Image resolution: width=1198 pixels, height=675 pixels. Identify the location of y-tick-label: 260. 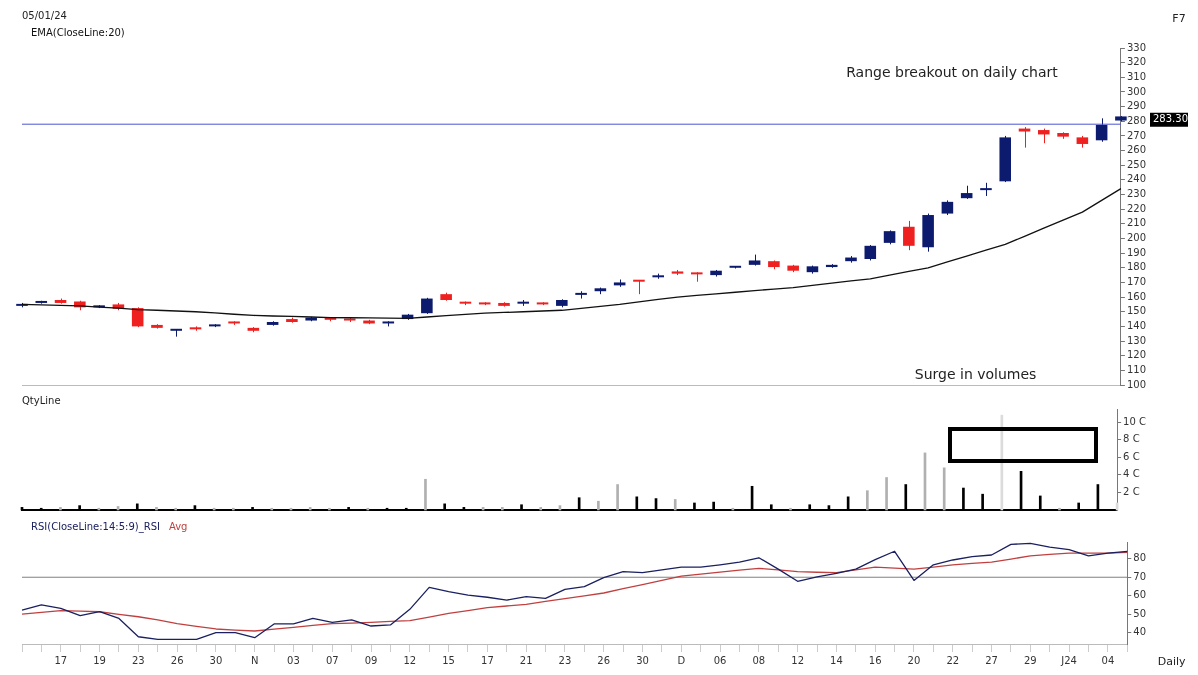
(1136, 150).